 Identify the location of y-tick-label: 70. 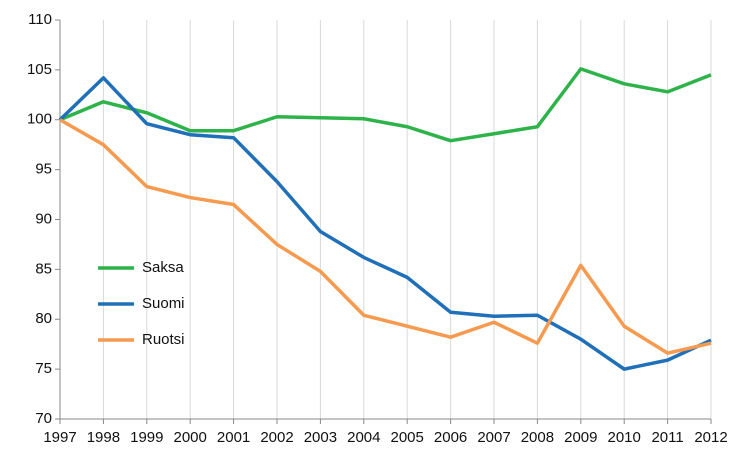
(43, 418).